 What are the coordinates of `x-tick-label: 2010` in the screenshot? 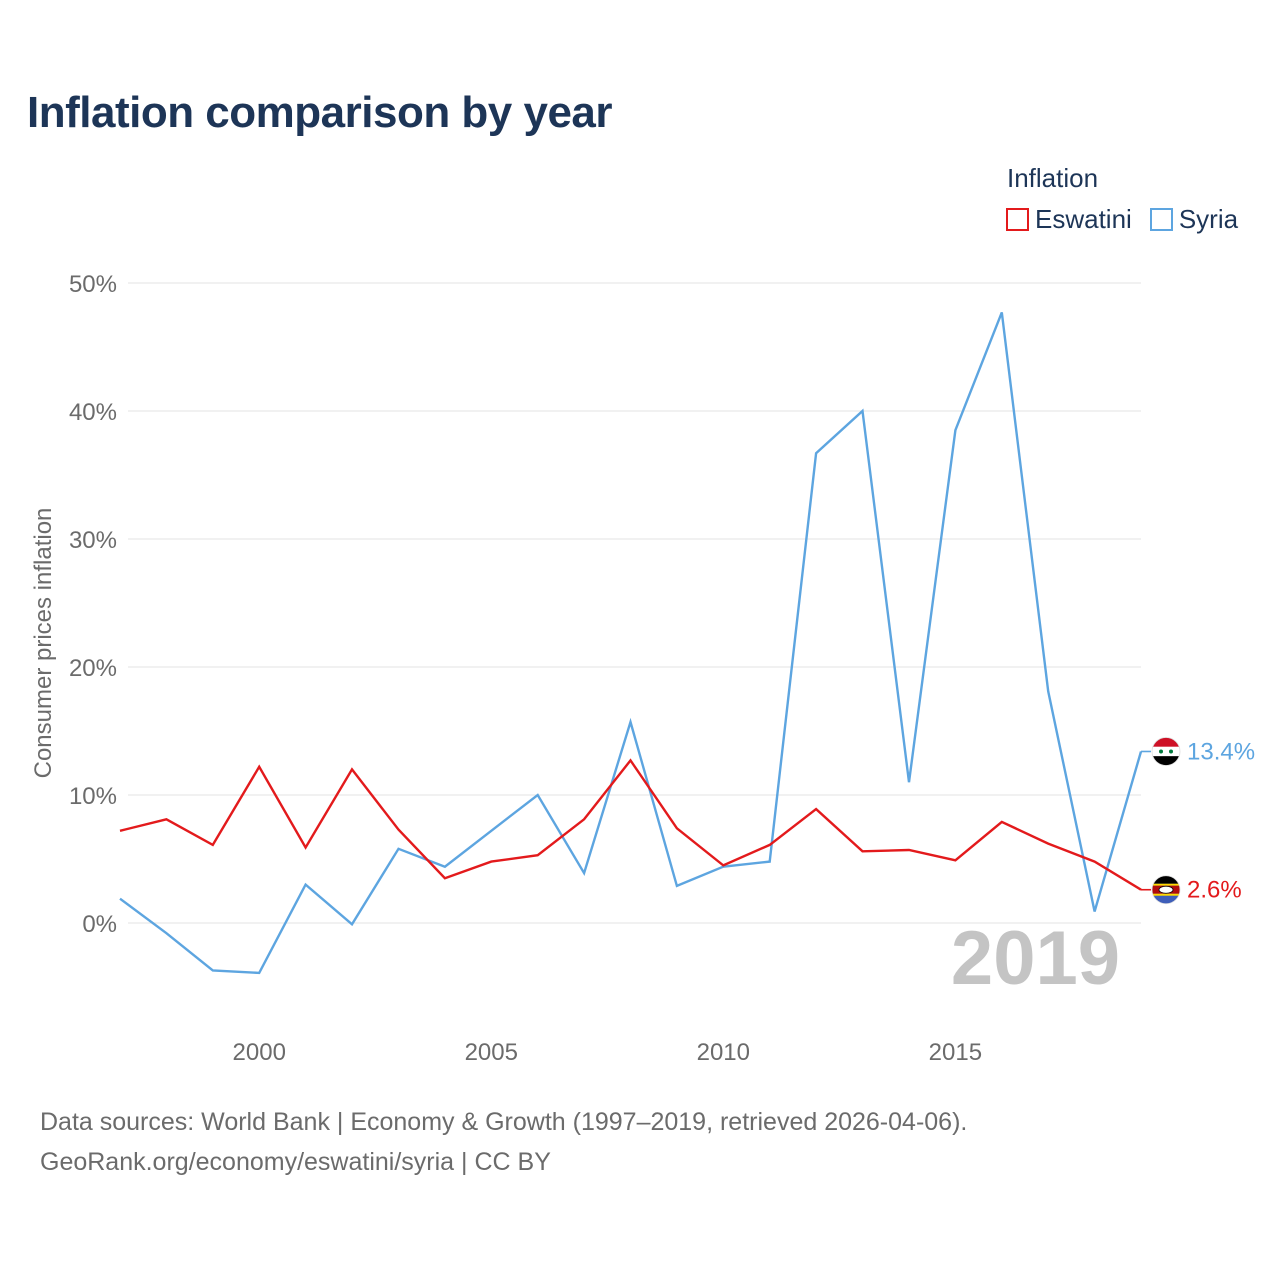 It's located at (723, 1052).